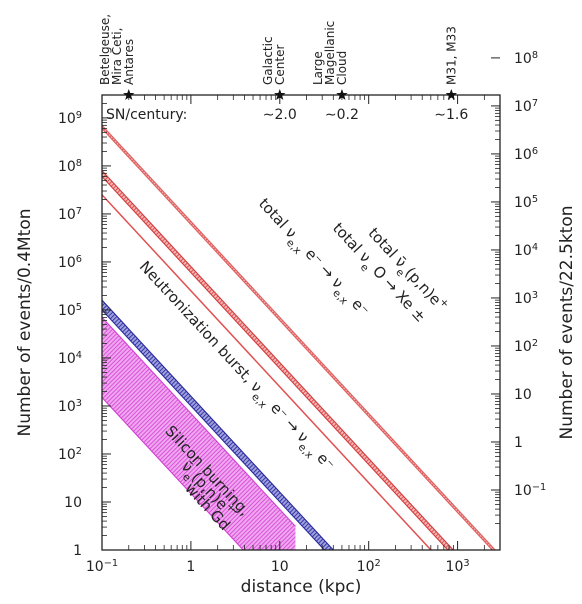 The width and height of the screenshot is (582, 604). Describe the element at coordinates (70, 166) in the screenshot. I see `y-left-tick-label-8: 10⁸` at that location.